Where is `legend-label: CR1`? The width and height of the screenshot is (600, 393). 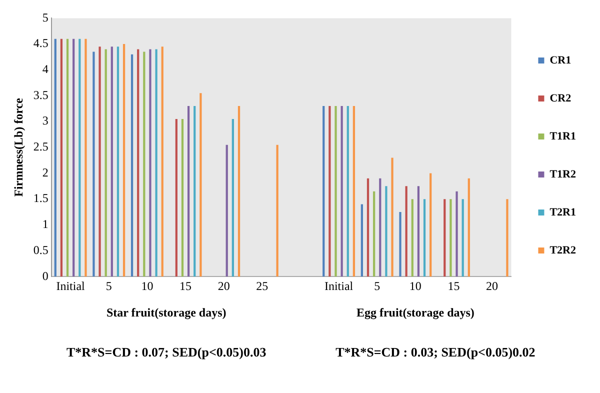
legend-label: CR1 is located at coordinates (561, 60).